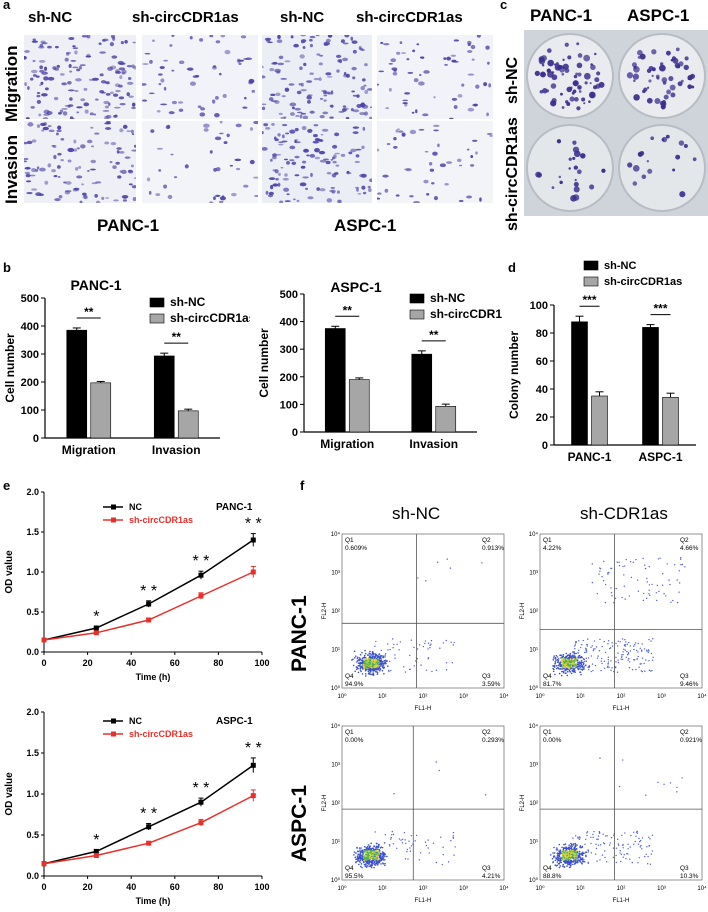 This screenshot has height=912, width=708. Describe the element at coordinates (157, 318) in the screenshot. I see `legend-swatch` at that location.